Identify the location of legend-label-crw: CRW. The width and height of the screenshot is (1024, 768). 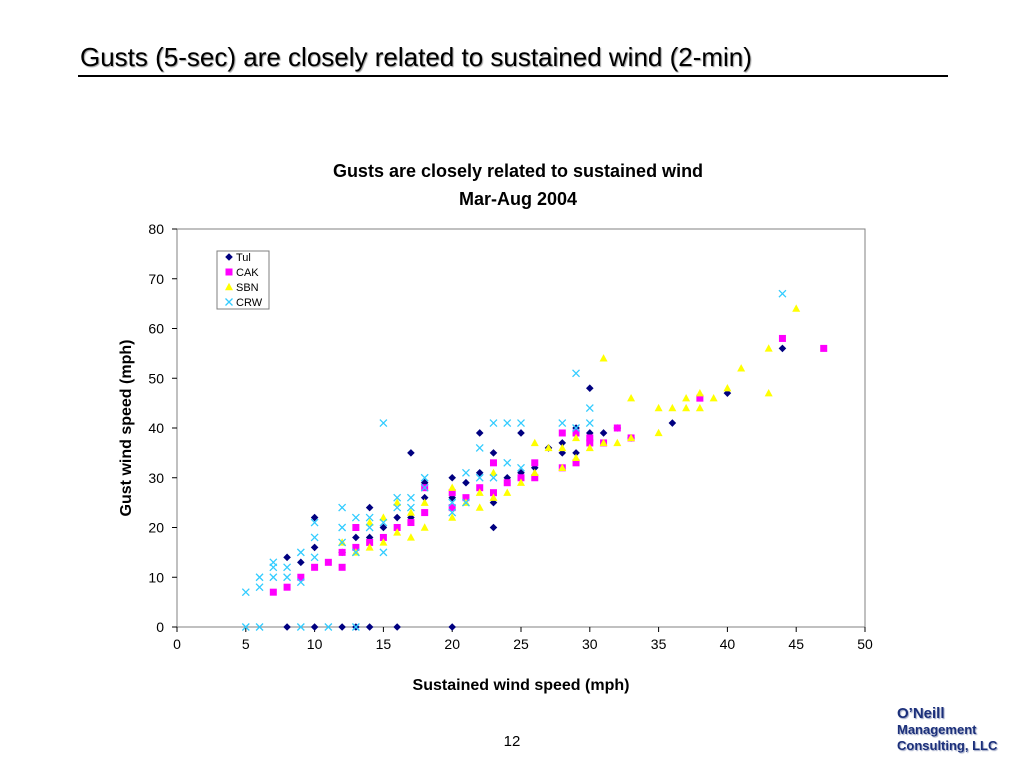
(249, 303).